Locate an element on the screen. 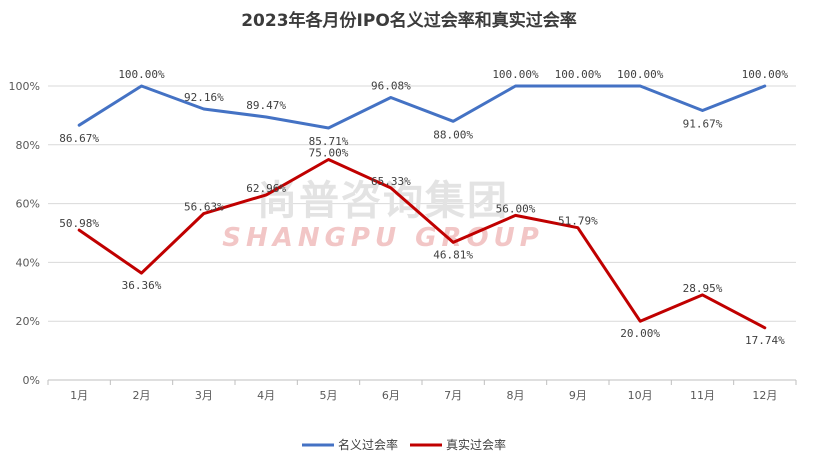  x-tick-label: 4月 is located at coordinates (266, 395).